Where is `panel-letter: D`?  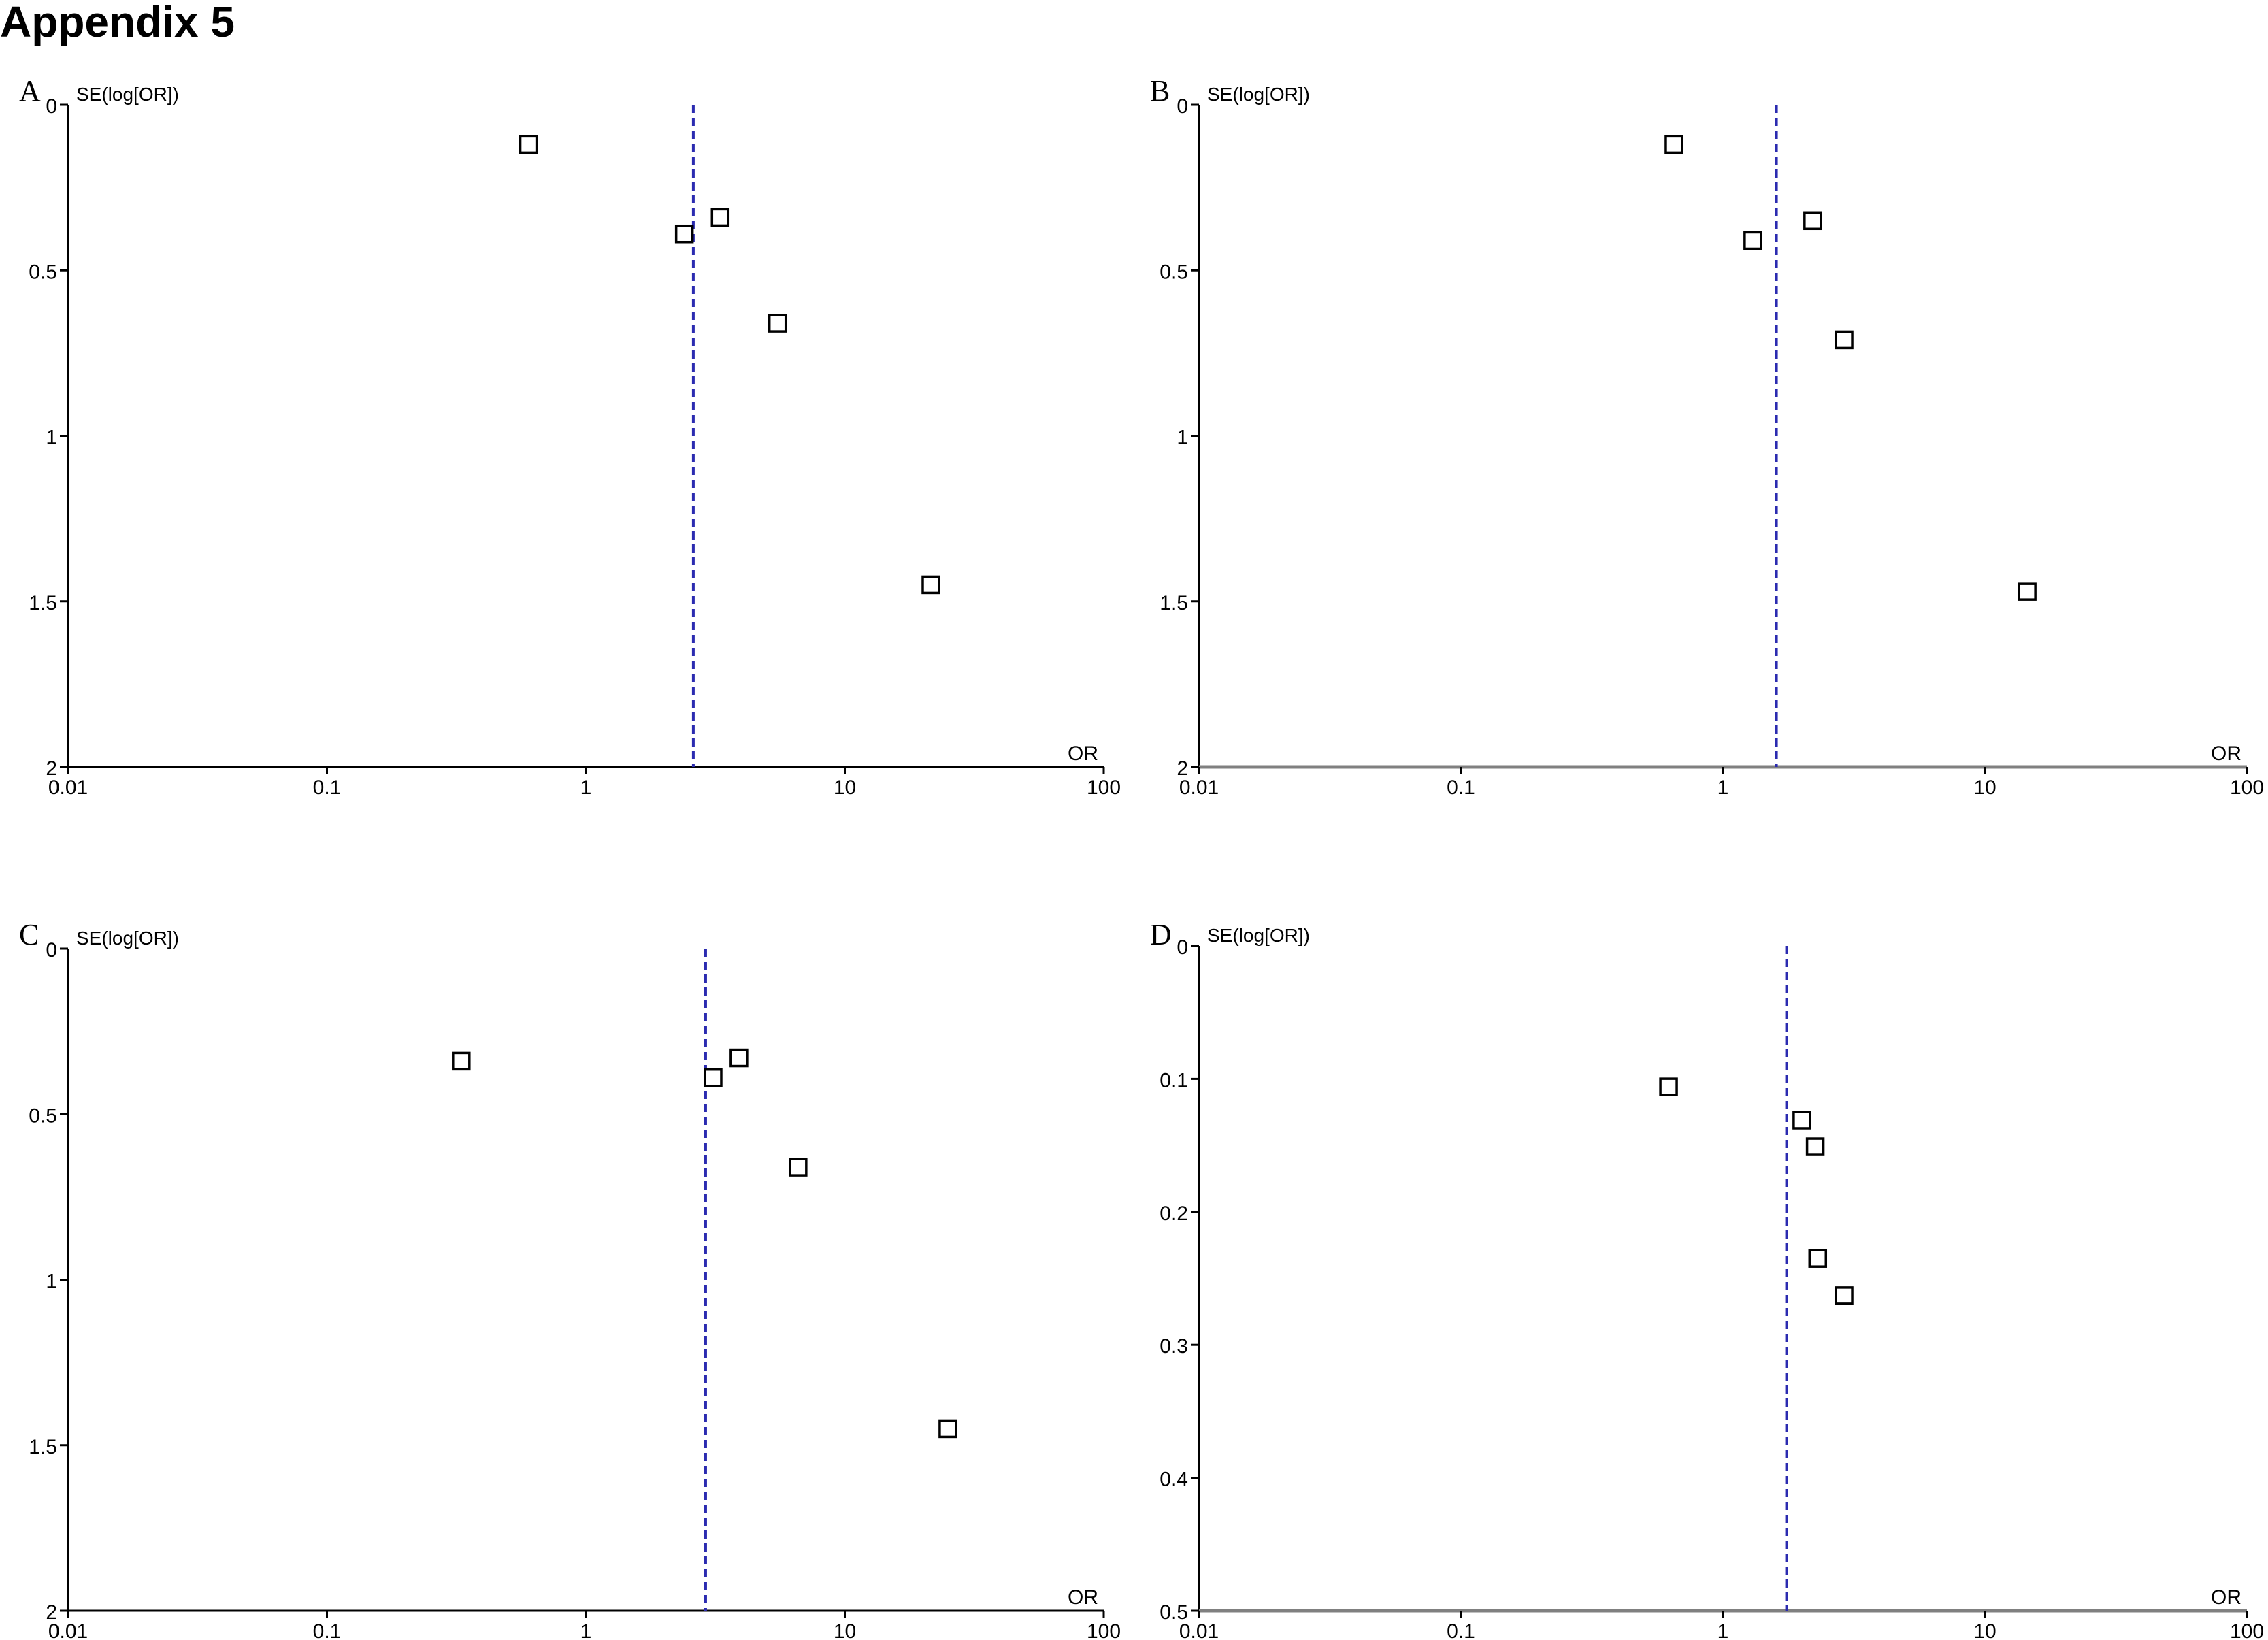
panel-letter: D is located at coordinates (1161, 934).